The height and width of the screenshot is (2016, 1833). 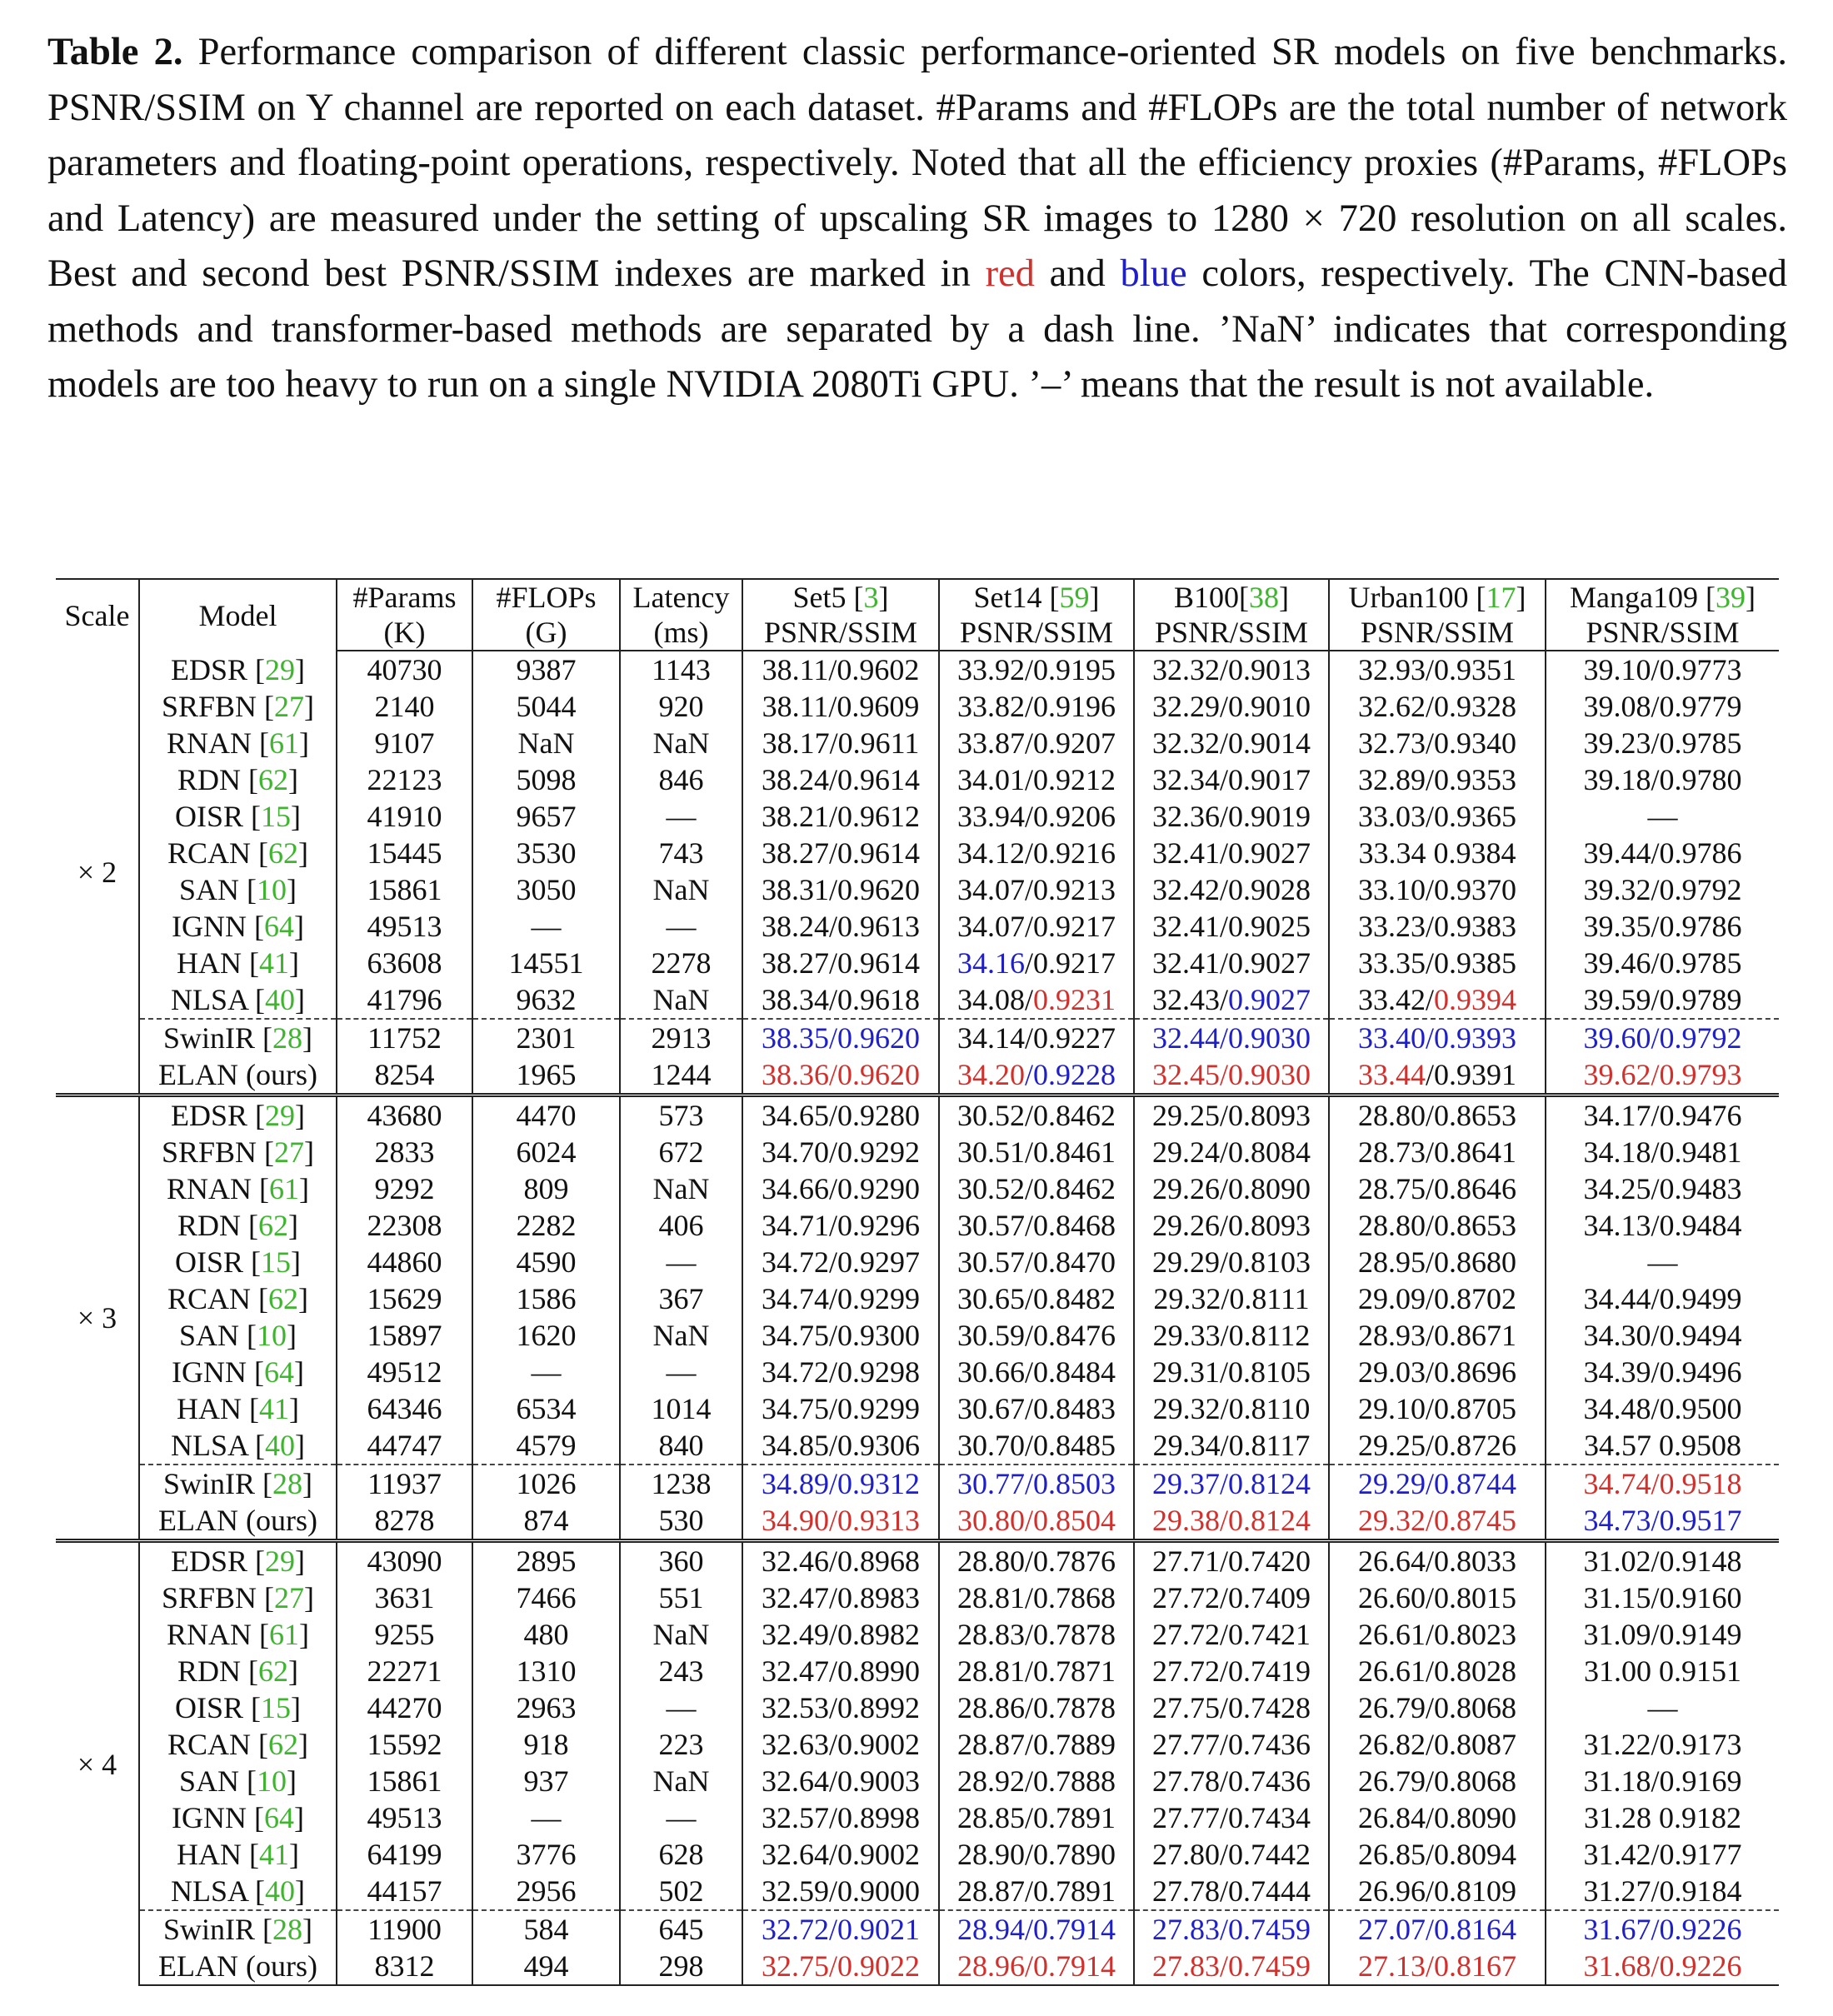 What do you see at coordinates (1036, 1225) in the screenshot?
I see `psnr-ssim-cell: 30.57/0.8468` at bounding box center [1036, 1225].